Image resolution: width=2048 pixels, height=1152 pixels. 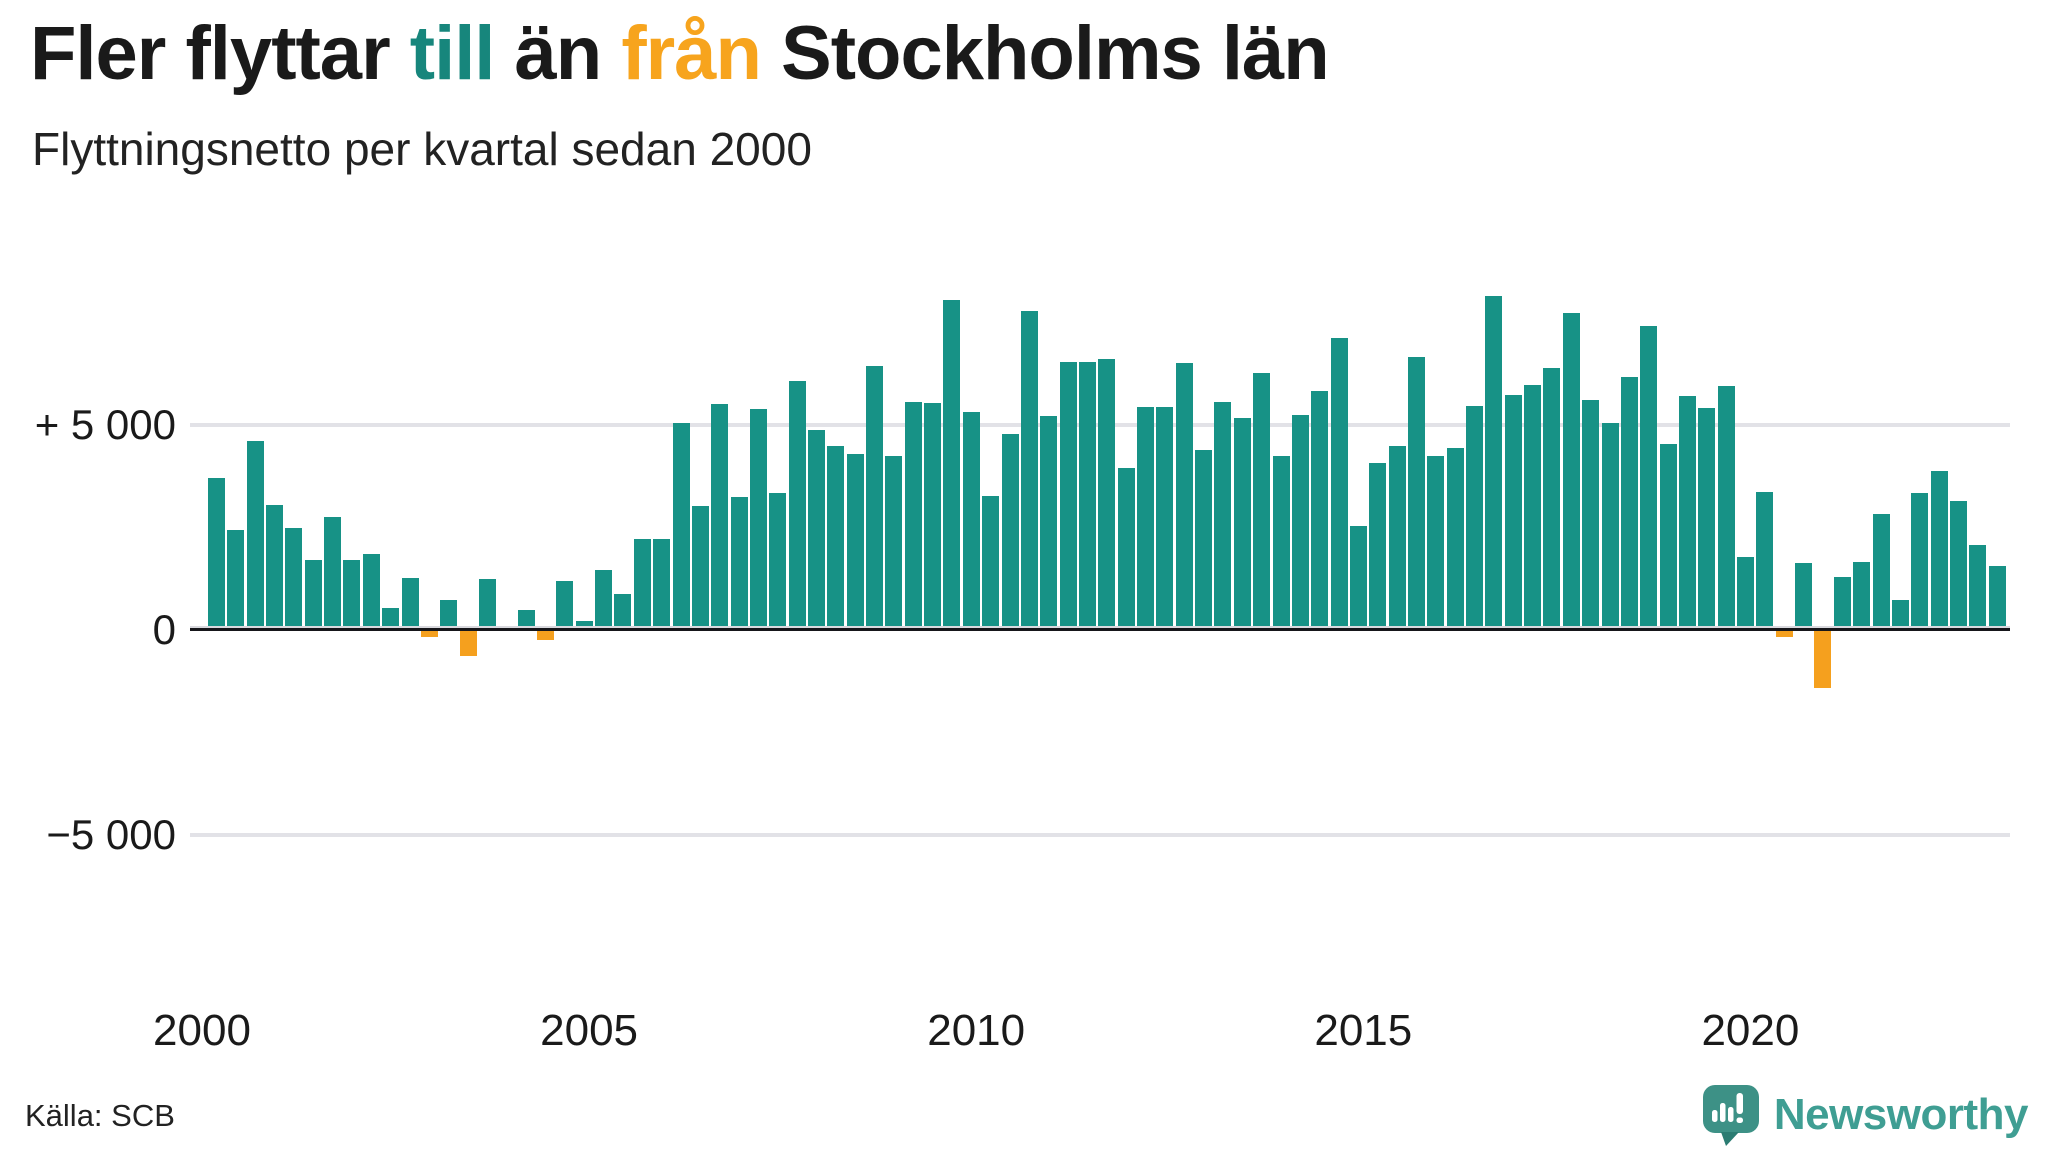 What do you see at coordinates (1739, 1120) in the screenshot?
I see `logo-exclamation-dot` at bounding box center [1739, 1120].